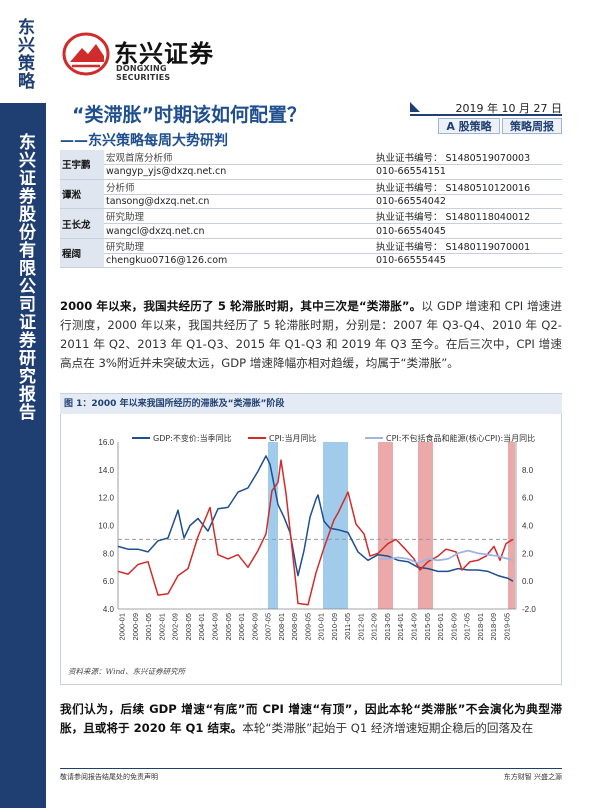  I want to click on analyst-email: wangyp_yjs@dxzq.net.cn, so click(239, 172).